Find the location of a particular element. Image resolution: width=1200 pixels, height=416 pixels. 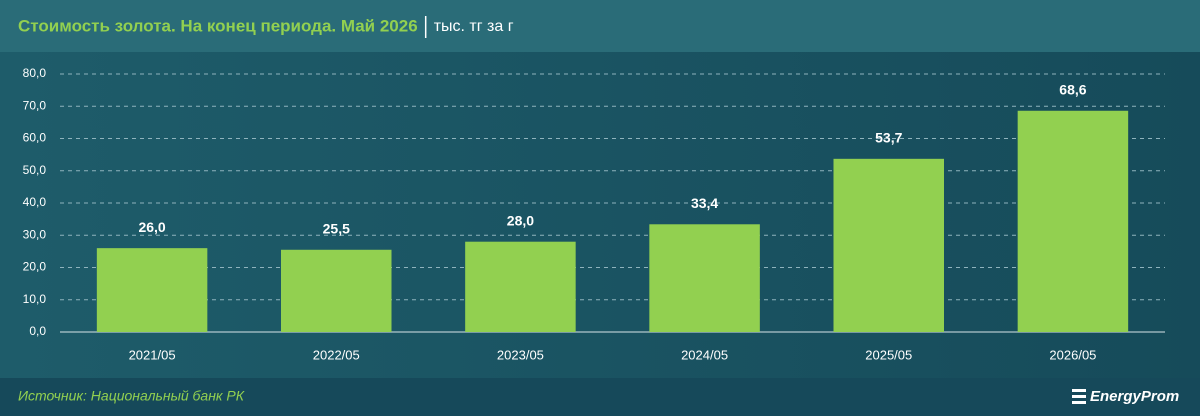

unit-label: тыс. тг за г is located at coordinates (474, 26).